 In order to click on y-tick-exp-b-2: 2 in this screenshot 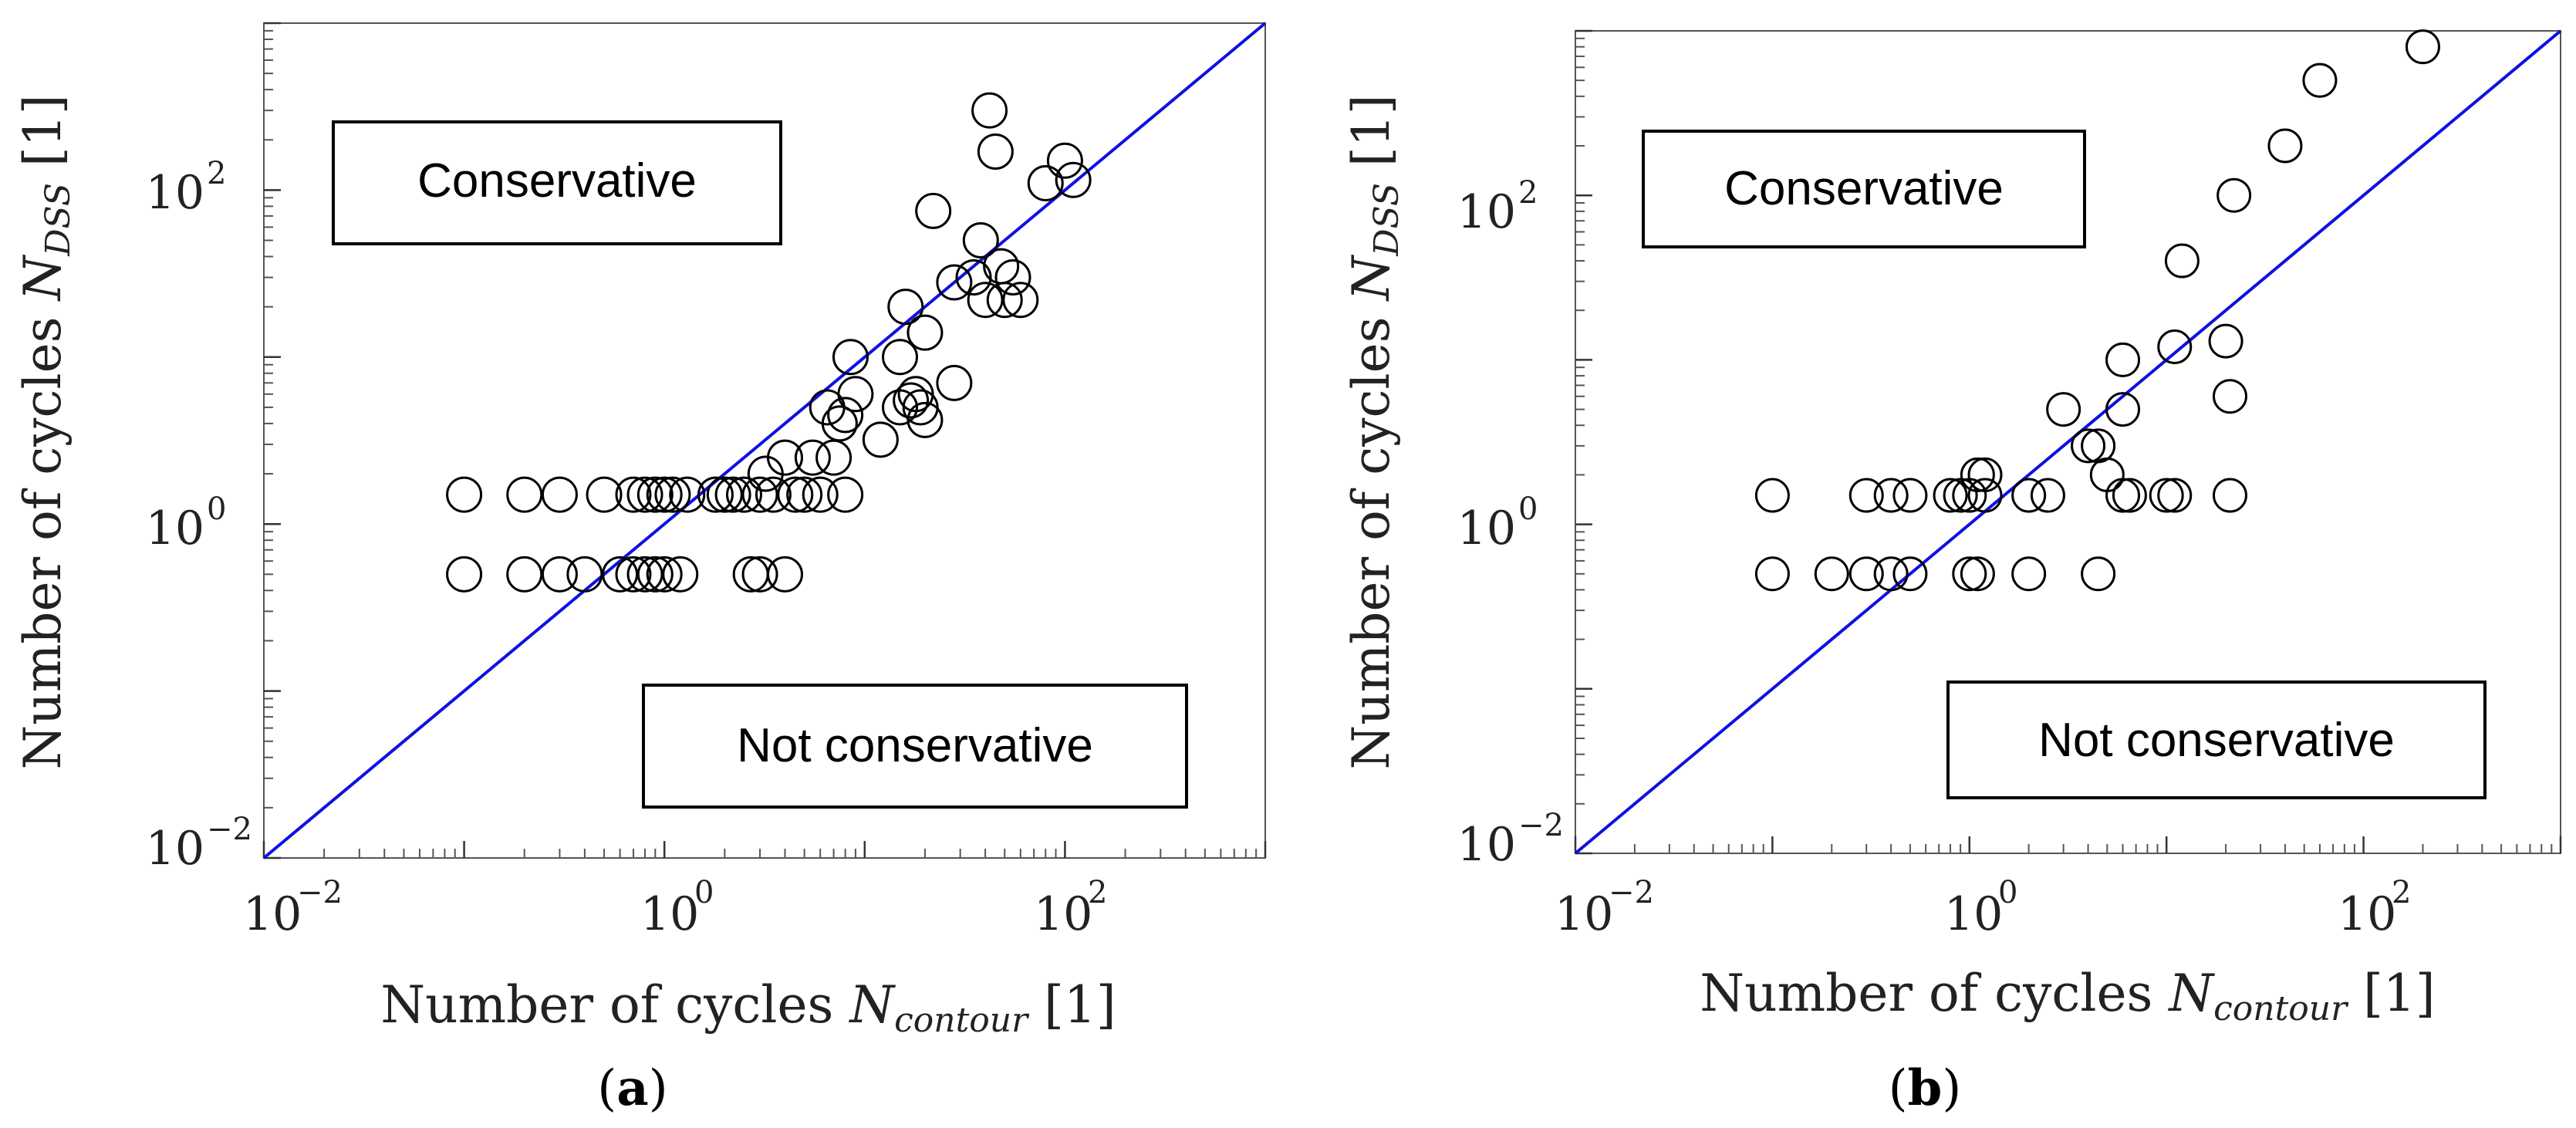, I will do `click(1528, 193)`.